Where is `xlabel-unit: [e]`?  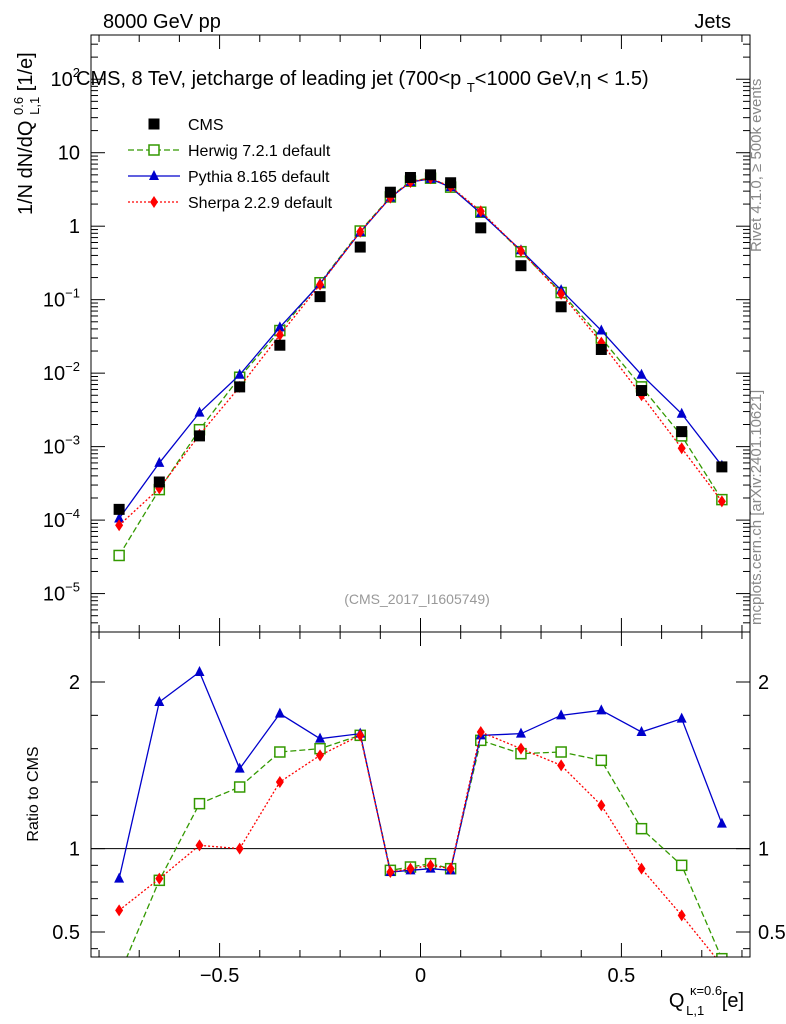 xlabel-unit: [e] is located at coordinates (730, 1001).